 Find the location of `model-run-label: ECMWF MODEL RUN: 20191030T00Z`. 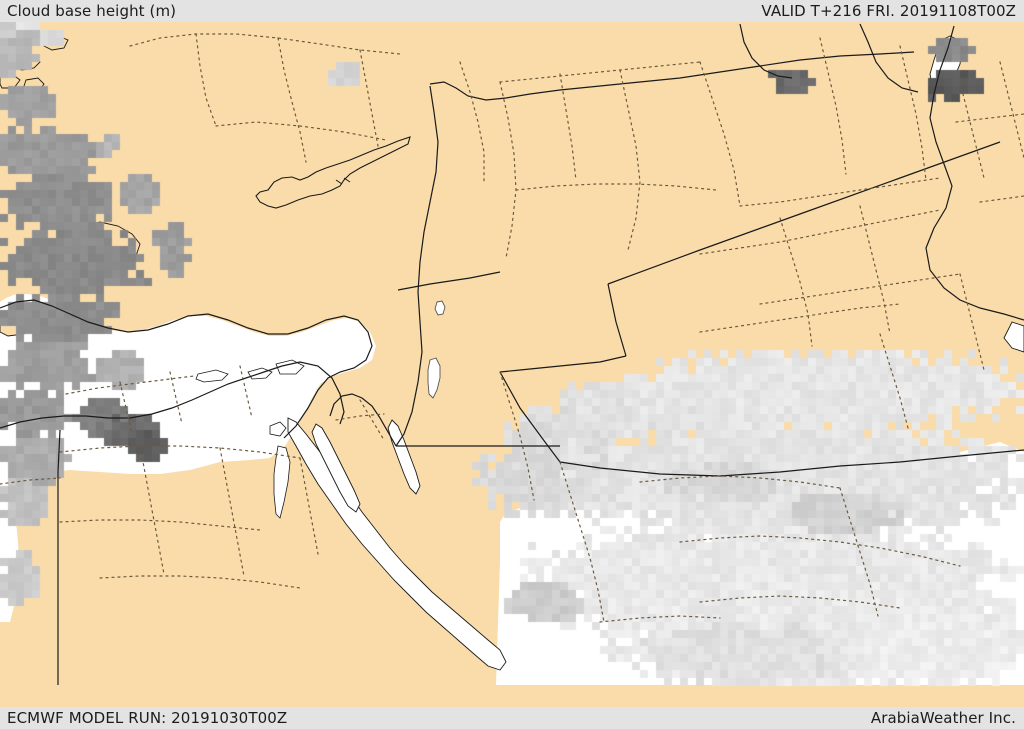

model-run-label: ECMWF MODEL RUN: 20191030T00Z is located at coordinates (147, 718).